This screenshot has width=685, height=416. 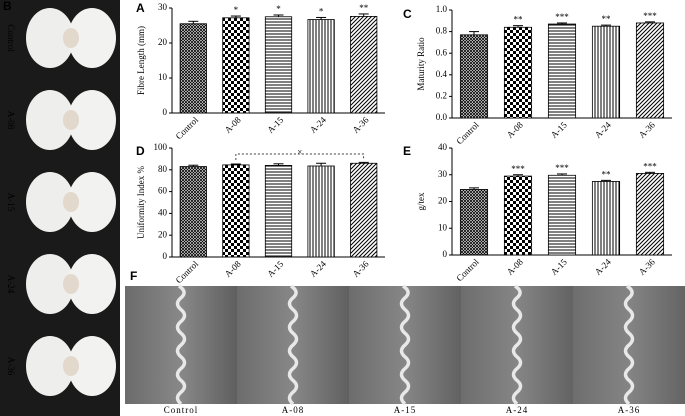 What do you see at coordinates (299, 152) in the screenshot?
I see `bracket-label: ×` at bounding box center [299, 152].